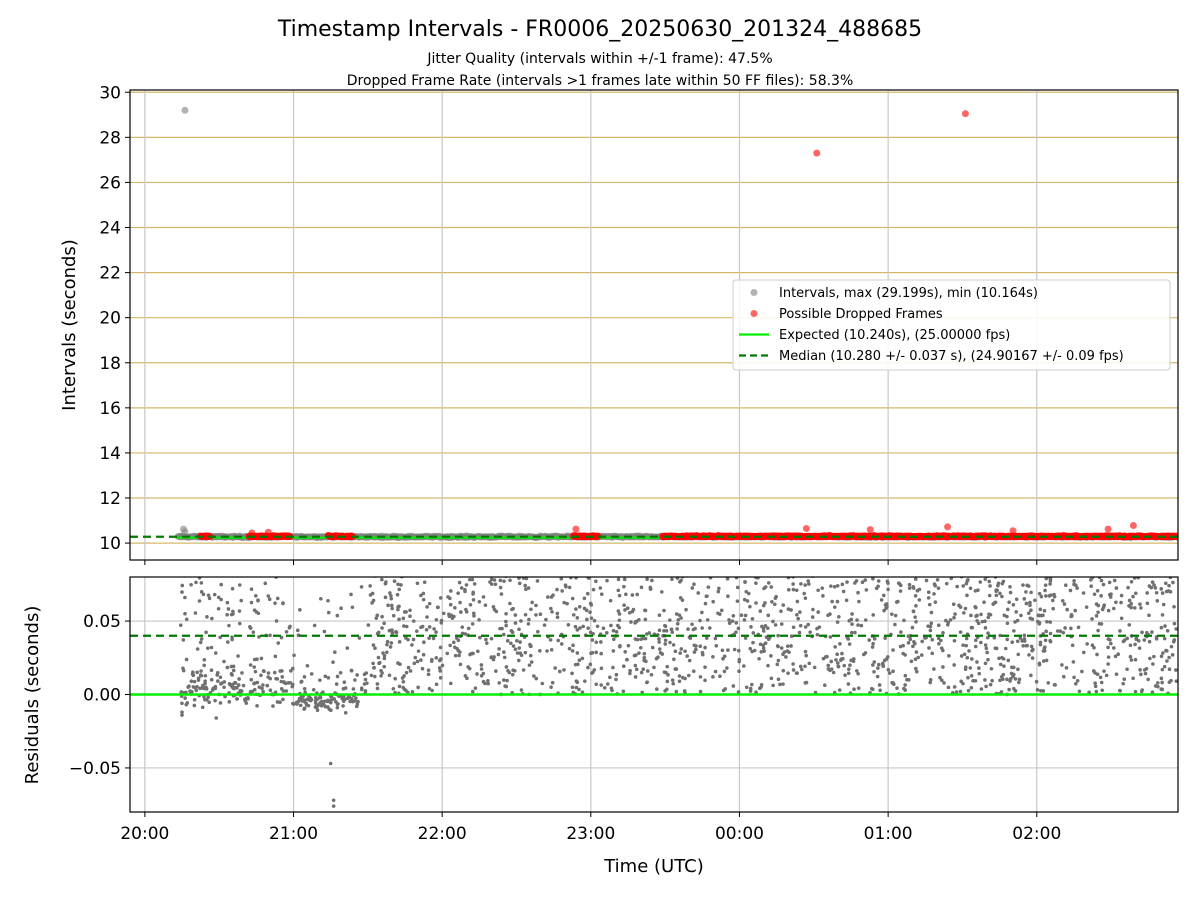 The image size is (1200, 904). Describe the element at coordinates (99, 695) in the screenshot. I see `residuals-y-ticks: −0.05 0.00 0.05` at that location.